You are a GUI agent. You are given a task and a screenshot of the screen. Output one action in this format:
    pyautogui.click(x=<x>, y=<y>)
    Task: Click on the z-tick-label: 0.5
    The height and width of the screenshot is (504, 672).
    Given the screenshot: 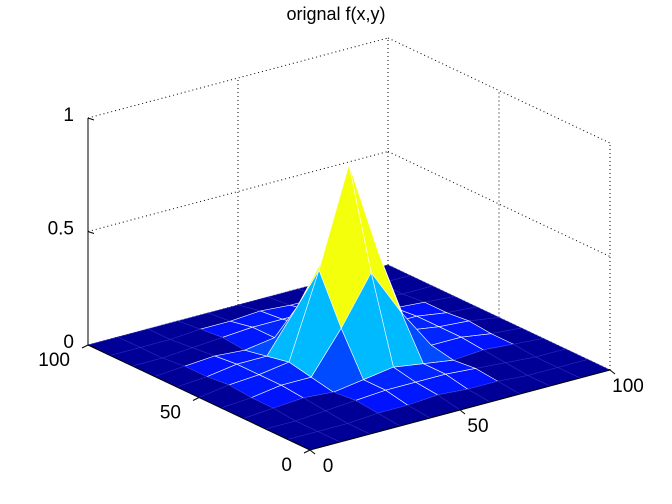 What is the action you would take?
    pyautogui.click(x=61, y=229)
    